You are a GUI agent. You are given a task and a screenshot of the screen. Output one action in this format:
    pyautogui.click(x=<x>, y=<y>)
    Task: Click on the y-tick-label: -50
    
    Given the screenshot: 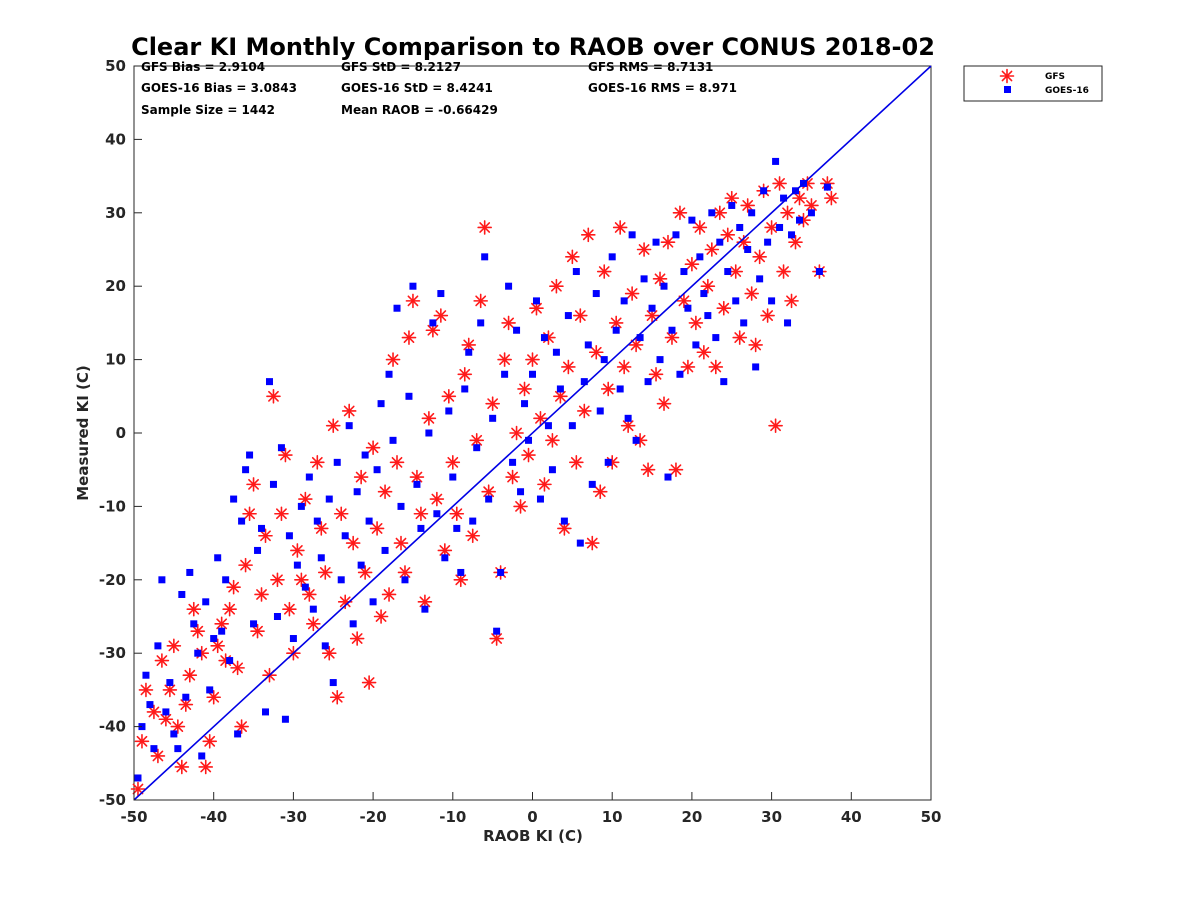 What is the action you would take?
    pyautogui.click(x=112, y=800)
    